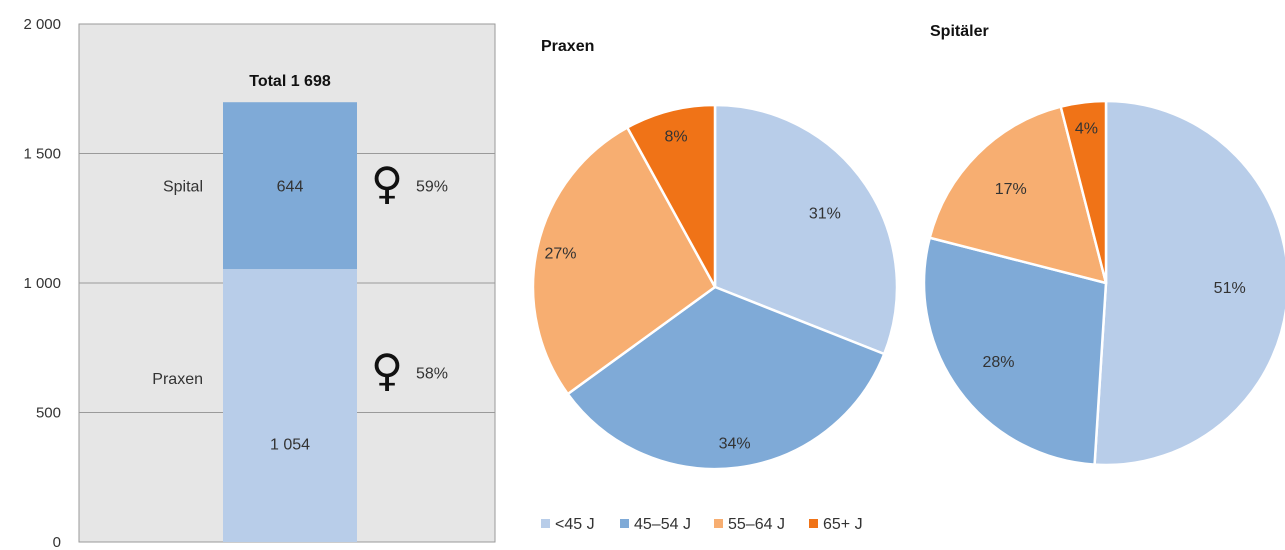 This screenshot has width=1285, height=550. What do you see at coordinates (183, 187) in the screenshot?
I see `bar-series-label: Spital` at bounding box center [183, 187].